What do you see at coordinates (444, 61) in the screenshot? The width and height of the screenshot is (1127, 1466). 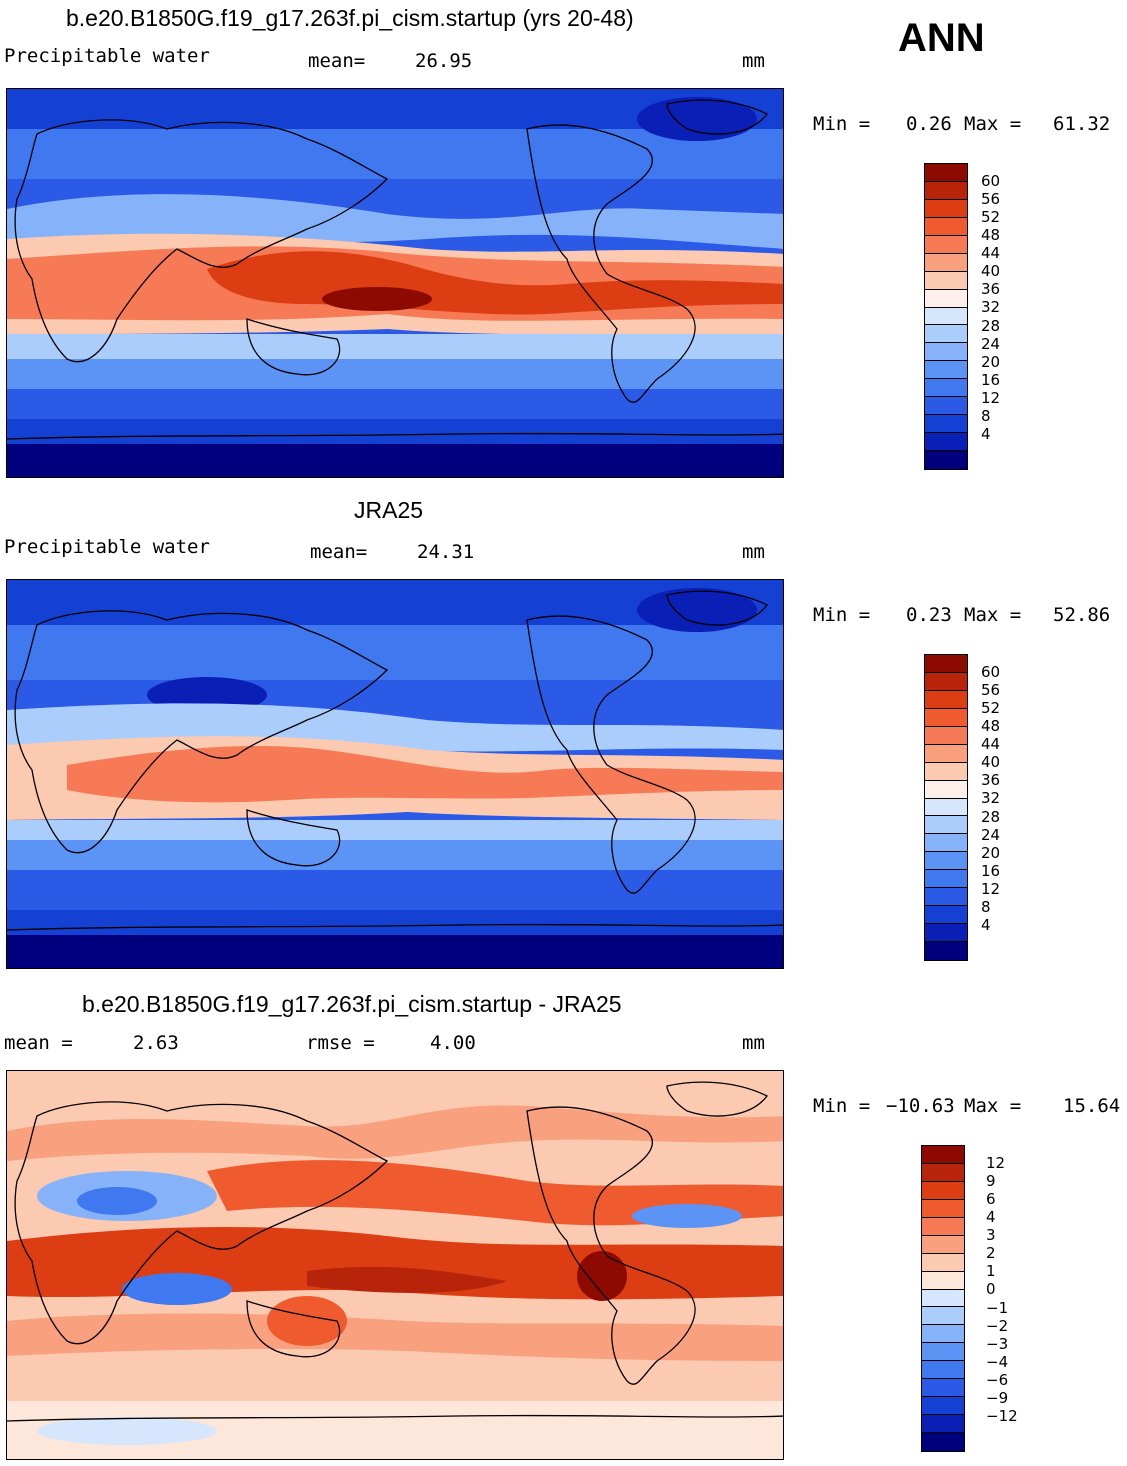 I see `panel1-mean-value: 26.95` at bounding box center [444, 61].